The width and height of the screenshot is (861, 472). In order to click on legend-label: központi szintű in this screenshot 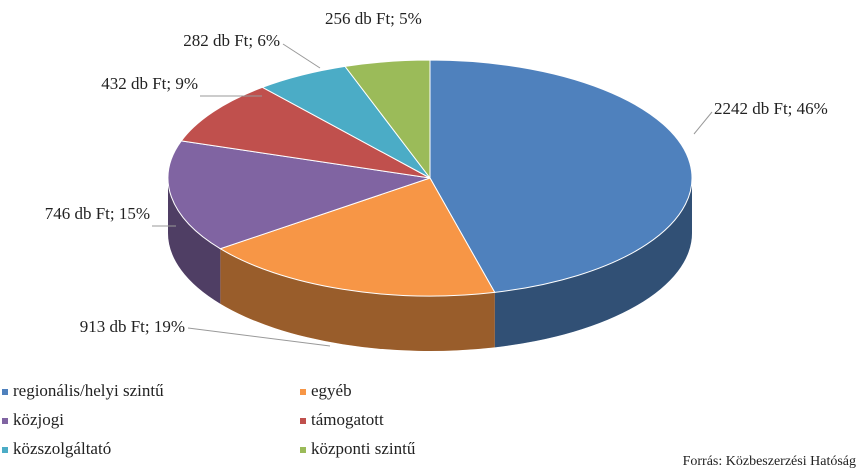, I will do `click(363, 448)`.